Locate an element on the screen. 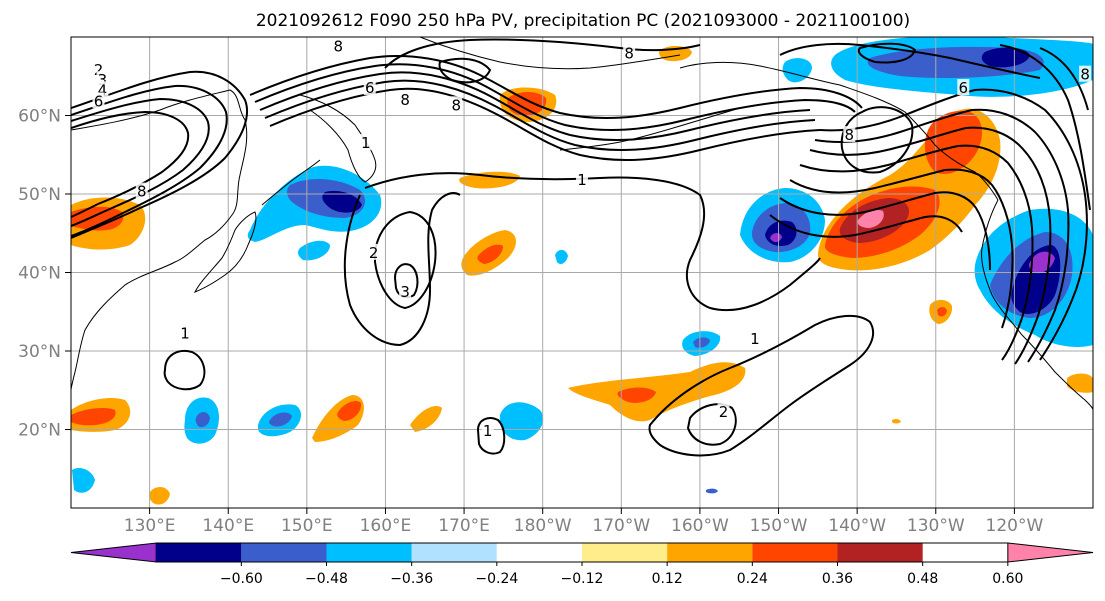 This screenshot has height=601, width=1105. colorbar-tick-label: 0.60 is located at coordinates (1007, 579).